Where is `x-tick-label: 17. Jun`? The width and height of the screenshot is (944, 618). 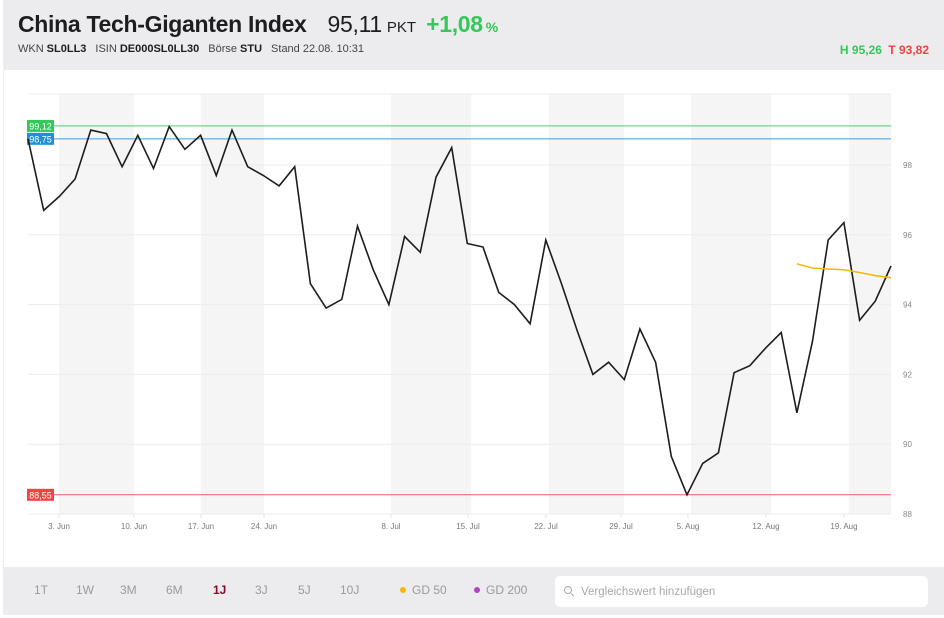
x-tick-label: 17. Jun is located at coordinates (201, 526).